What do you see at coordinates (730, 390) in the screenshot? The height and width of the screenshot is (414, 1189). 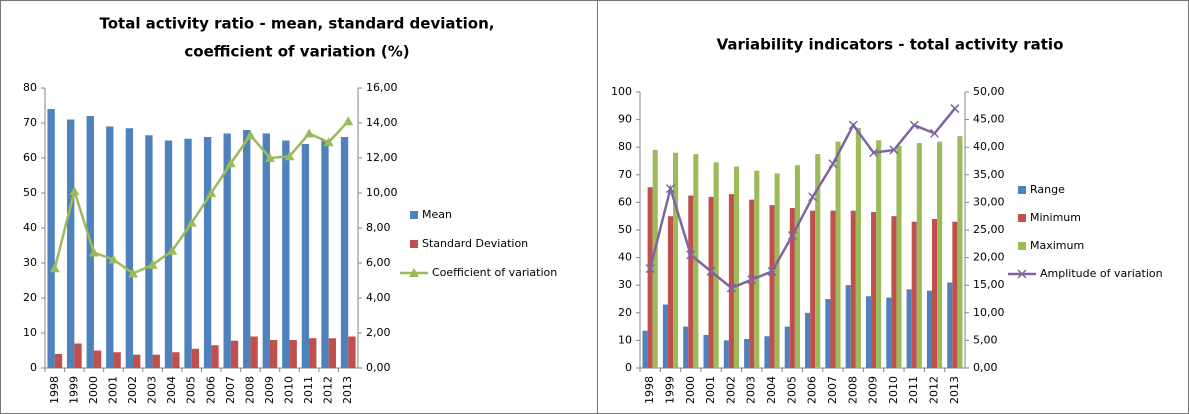 I see `x-tick-label: 2002` at bounding box center [730, 390].